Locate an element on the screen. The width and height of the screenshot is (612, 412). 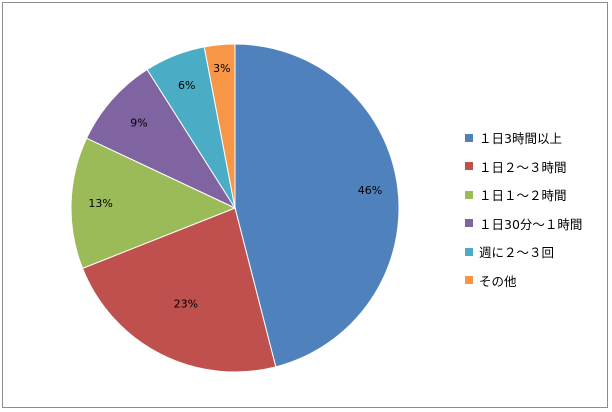
legend-label-5: 週に２～３回 is located at coordinates (517, 252).